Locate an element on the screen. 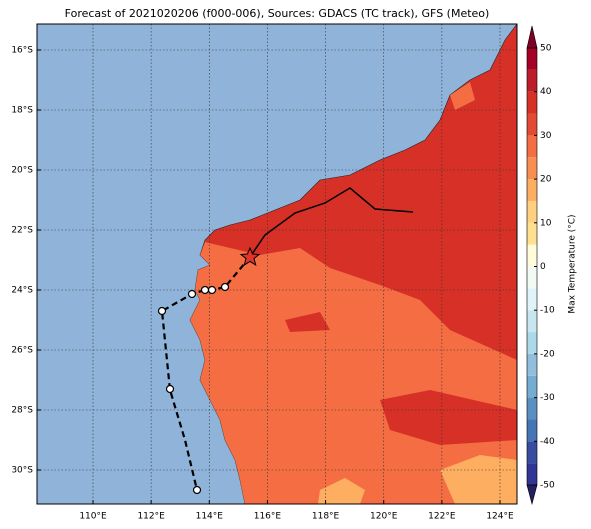 The width and height of the screenshot is (591, 529). current-position is located at coordinates (250, 256).